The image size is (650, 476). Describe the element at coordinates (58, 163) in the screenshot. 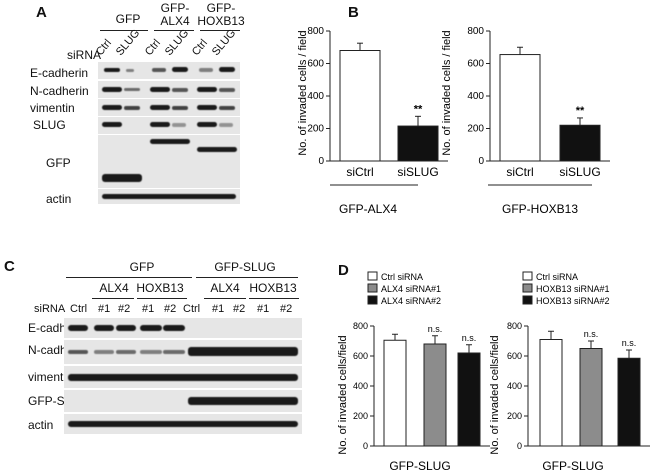

I see `row-label-gfp: GFP` at that location.